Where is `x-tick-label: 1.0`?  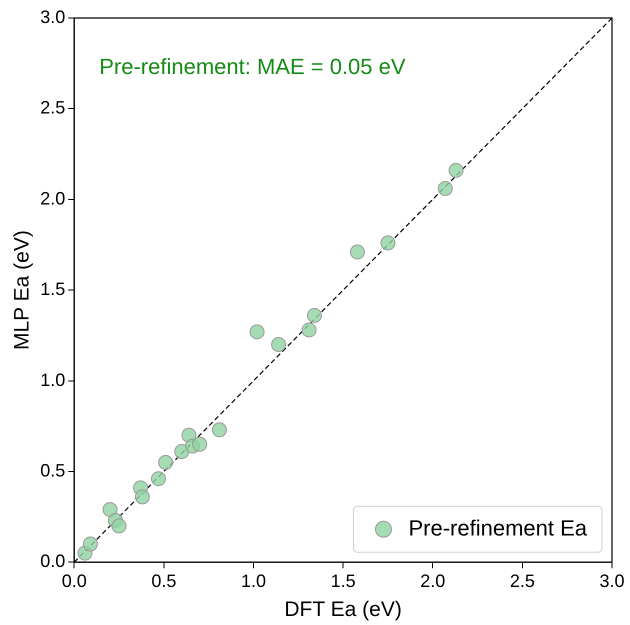
x-tick-label: 1.0 is located at coordinates (253, 580).